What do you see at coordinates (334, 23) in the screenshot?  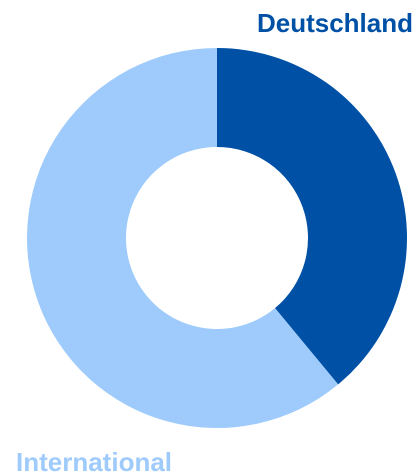 I see `label-deutschland: Deutschland` at bounding box center [334, 23].